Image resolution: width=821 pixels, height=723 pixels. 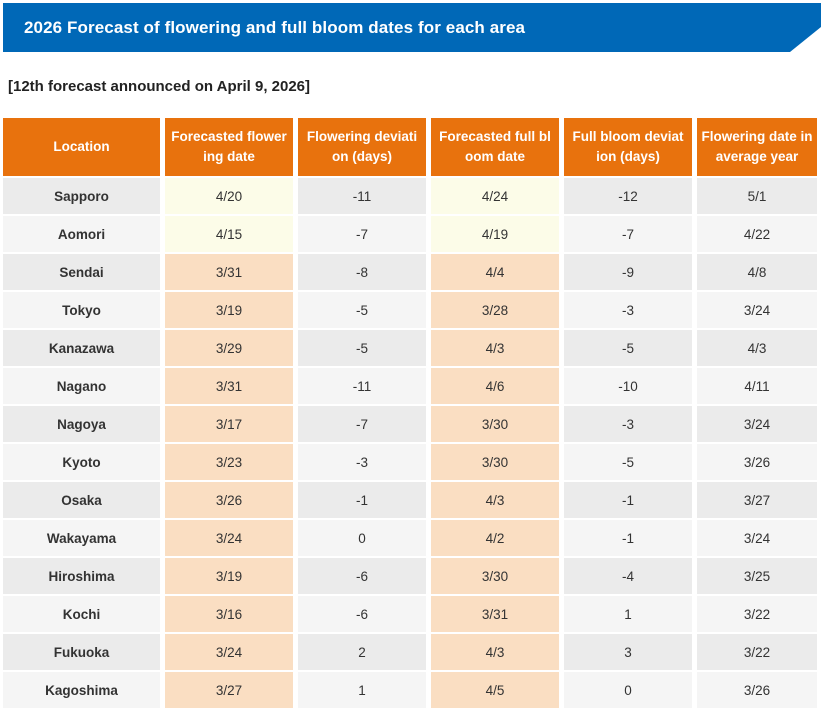 What do you see at coordinates (362, 500) in the screenshot?
I see `flowering-deviation-cell: -1` at bounding box center [362, 500].